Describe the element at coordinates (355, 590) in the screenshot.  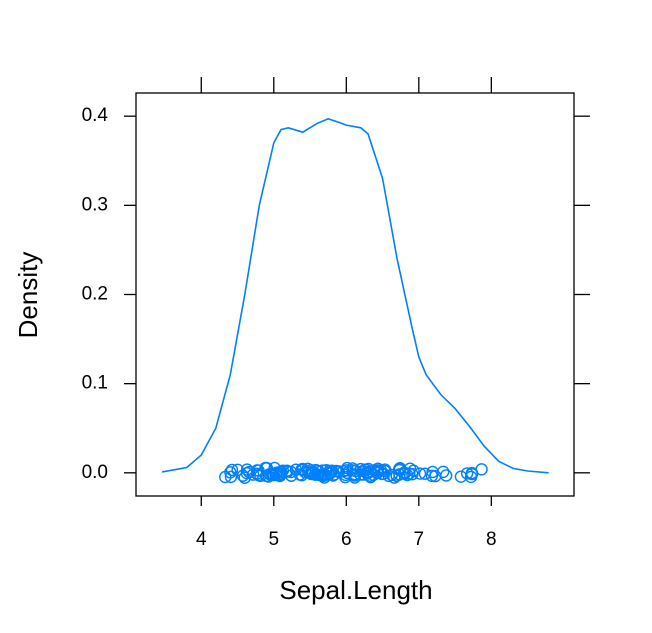
I see `x-axis-title: Sepal.Length` at that location.